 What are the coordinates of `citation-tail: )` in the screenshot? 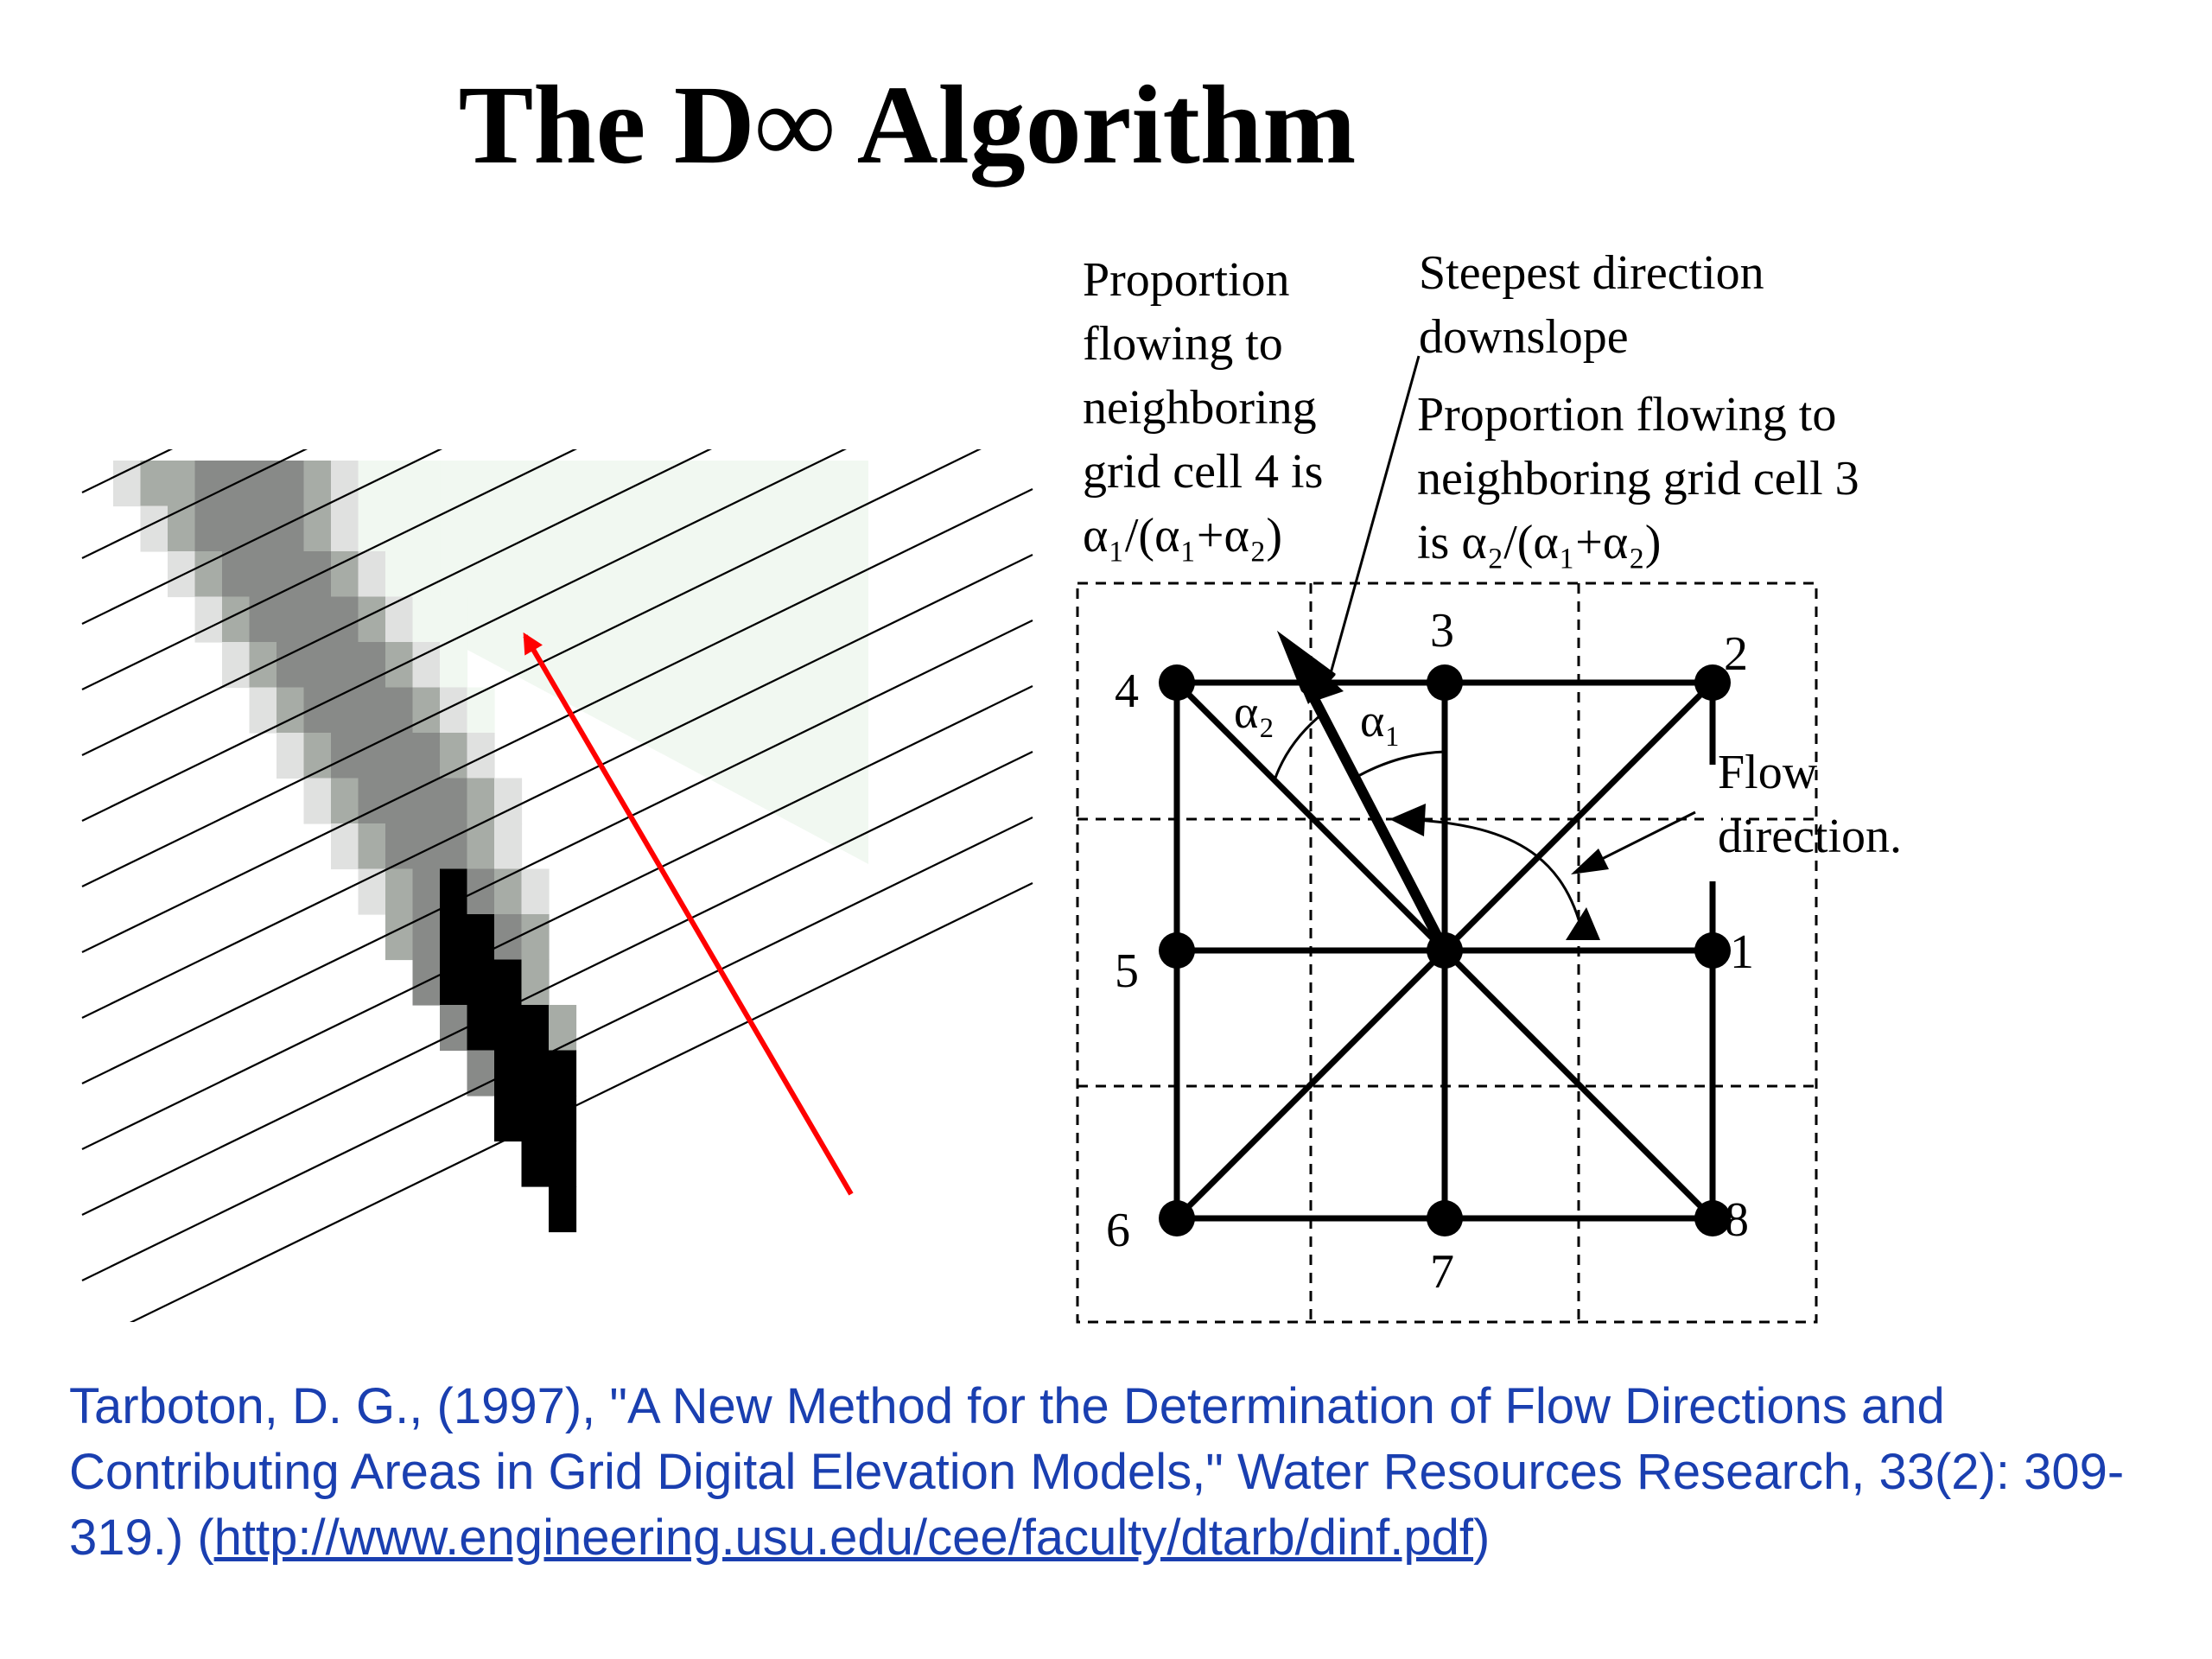 It's located at (1482, 1538).